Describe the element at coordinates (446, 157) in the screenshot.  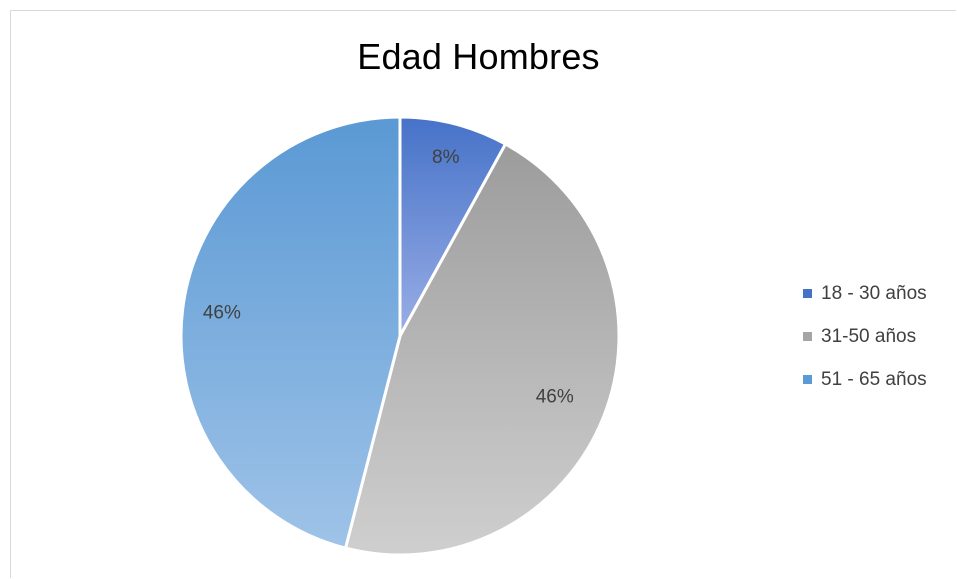
I see `data-label-18-30: 8%` at that location.